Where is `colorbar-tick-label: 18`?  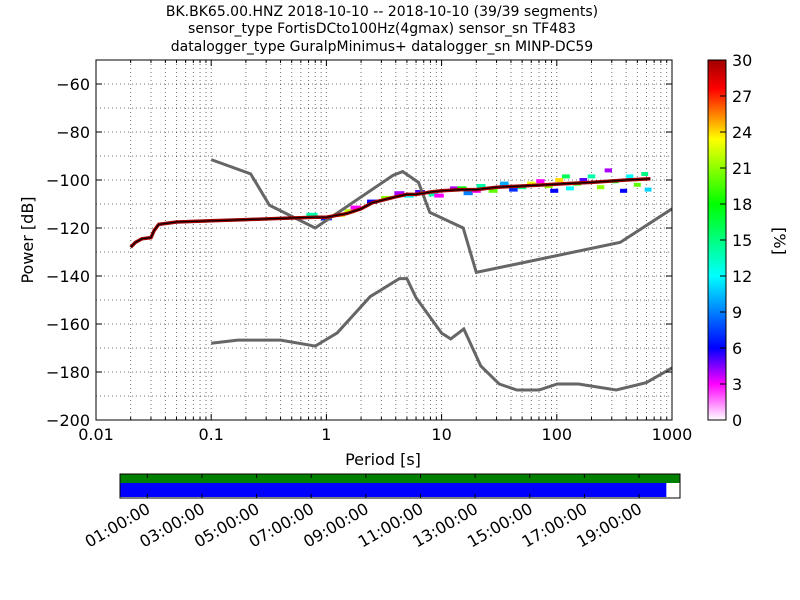 colorbar-tick-label: 18 is located at coordinates (742, 204).